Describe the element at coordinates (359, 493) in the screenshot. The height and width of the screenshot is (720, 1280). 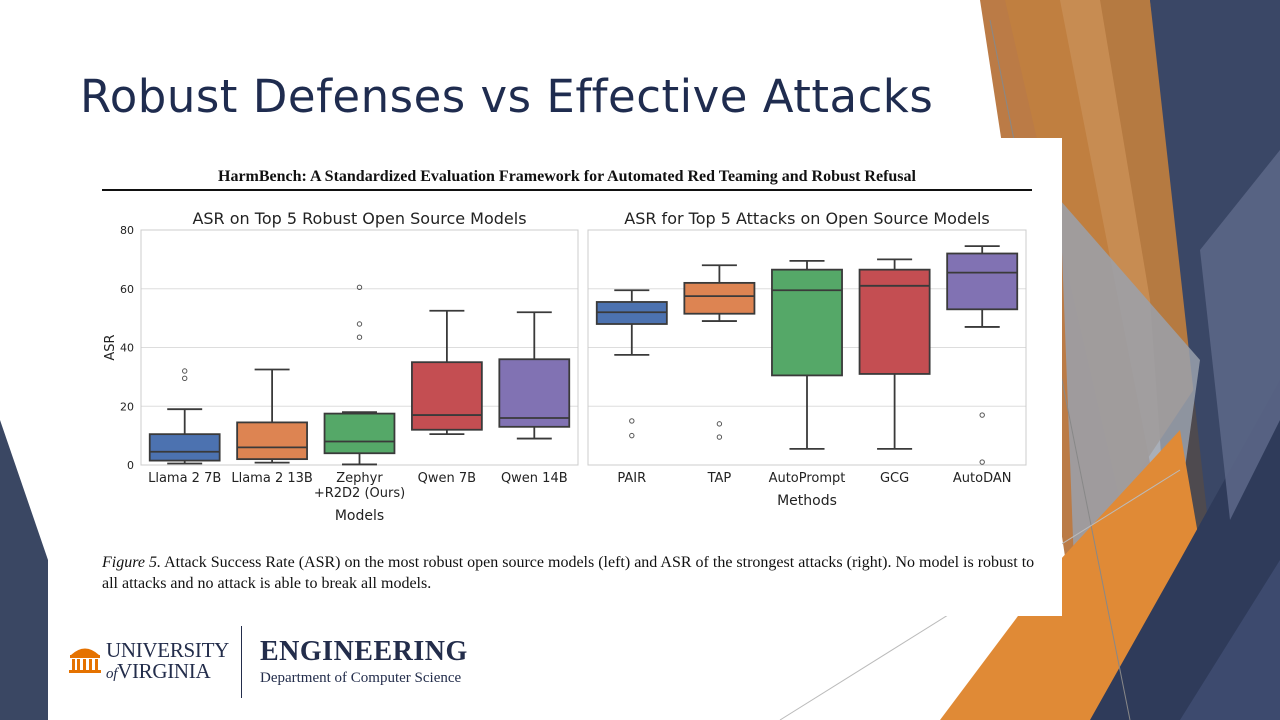
I see `x-tick-label: +R2D2 (Ours)` at that location.